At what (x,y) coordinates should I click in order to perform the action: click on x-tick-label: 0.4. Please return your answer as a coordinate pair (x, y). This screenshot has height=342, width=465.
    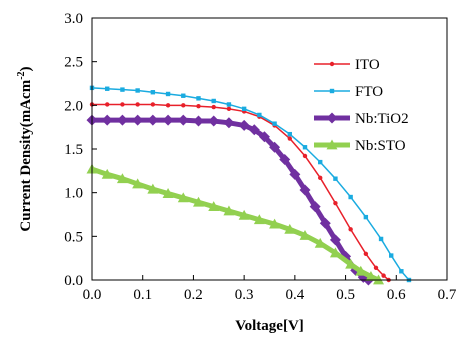
    Looking at the image, I should click on (294, 295).